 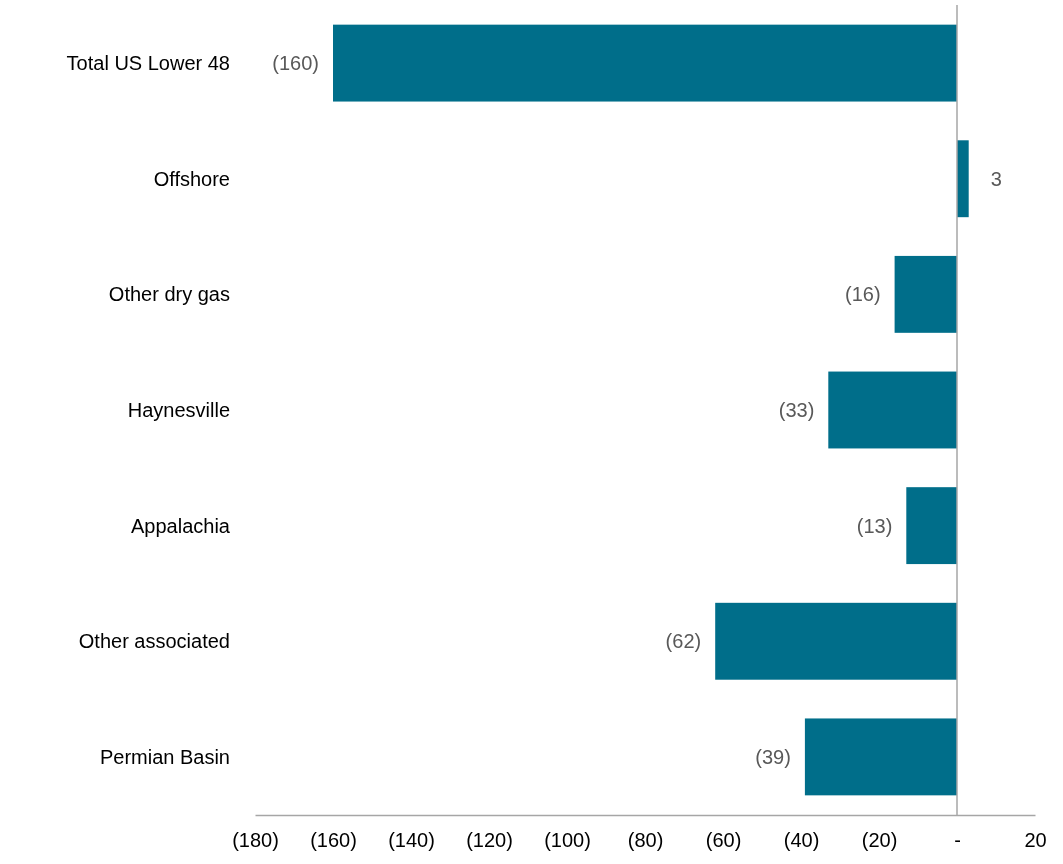 What do you see at coordinates (773, 756) in the screenshot?
I see `data-label: (39)` at bounding box center [773, 756].